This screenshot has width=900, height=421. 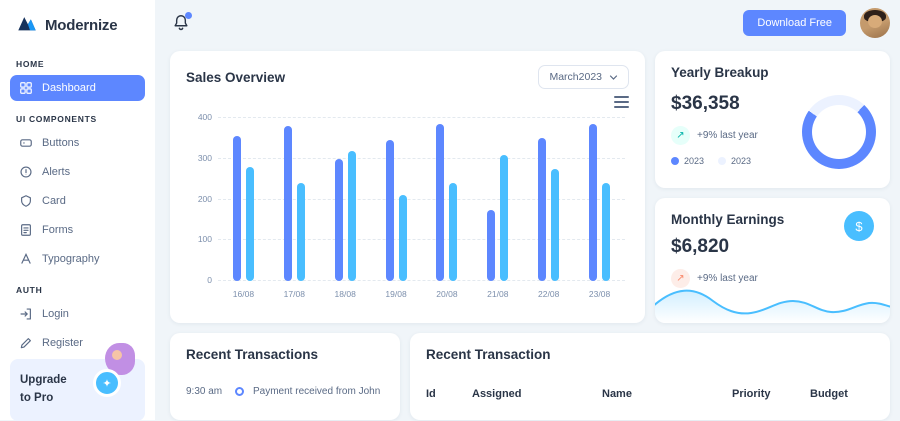 What do you see at coordinates (613, 77) in the screenshot?
I see `chevron-down-icon` at bounding box center [613, 77].